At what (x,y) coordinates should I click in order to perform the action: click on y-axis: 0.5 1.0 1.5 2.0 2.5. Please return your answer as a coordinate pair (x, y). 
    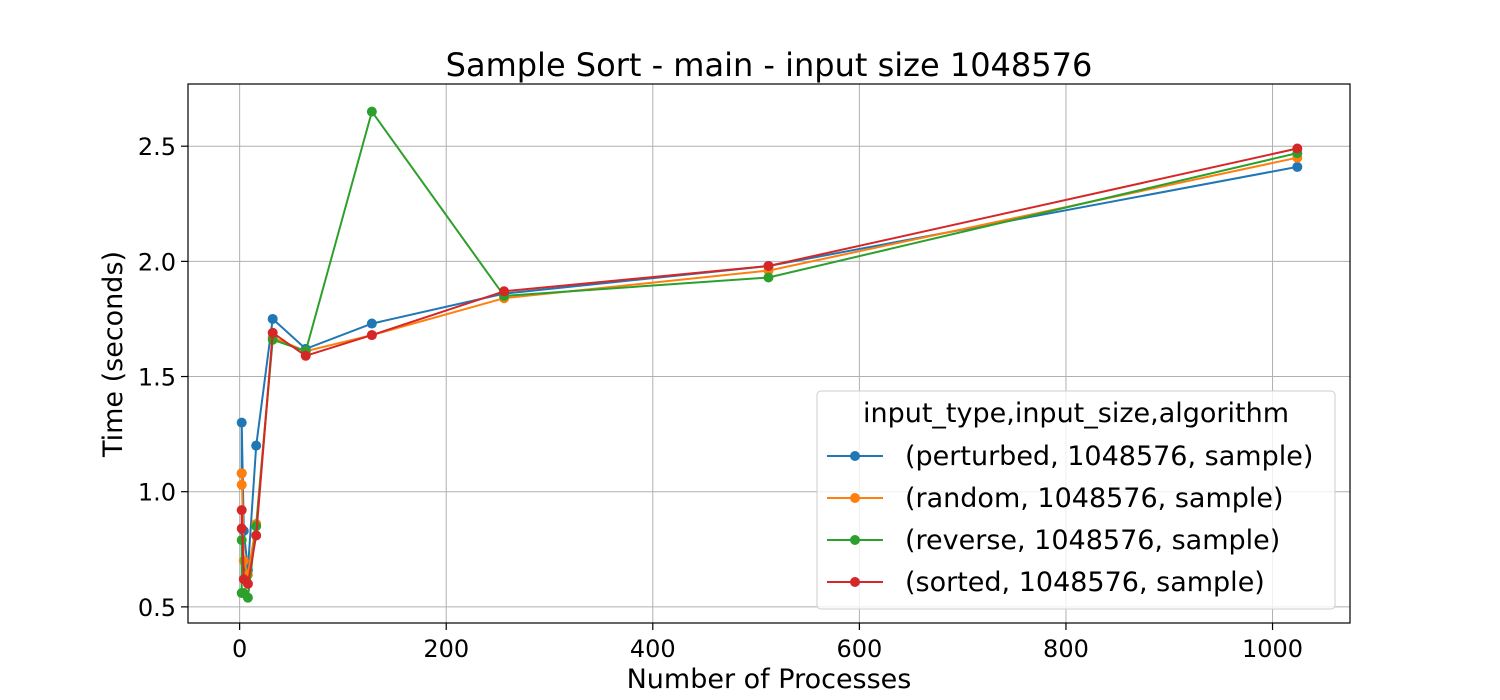
    Looking at the image, I should click on (163, 377).